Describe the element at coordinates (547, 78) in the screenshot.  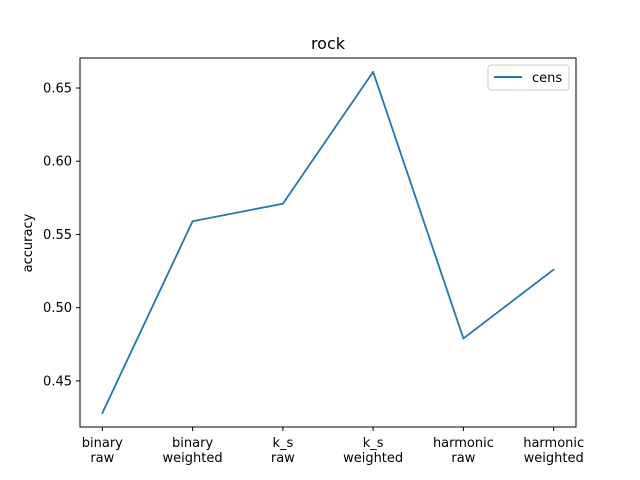
I see `legend-label-cens: cens` at that location.